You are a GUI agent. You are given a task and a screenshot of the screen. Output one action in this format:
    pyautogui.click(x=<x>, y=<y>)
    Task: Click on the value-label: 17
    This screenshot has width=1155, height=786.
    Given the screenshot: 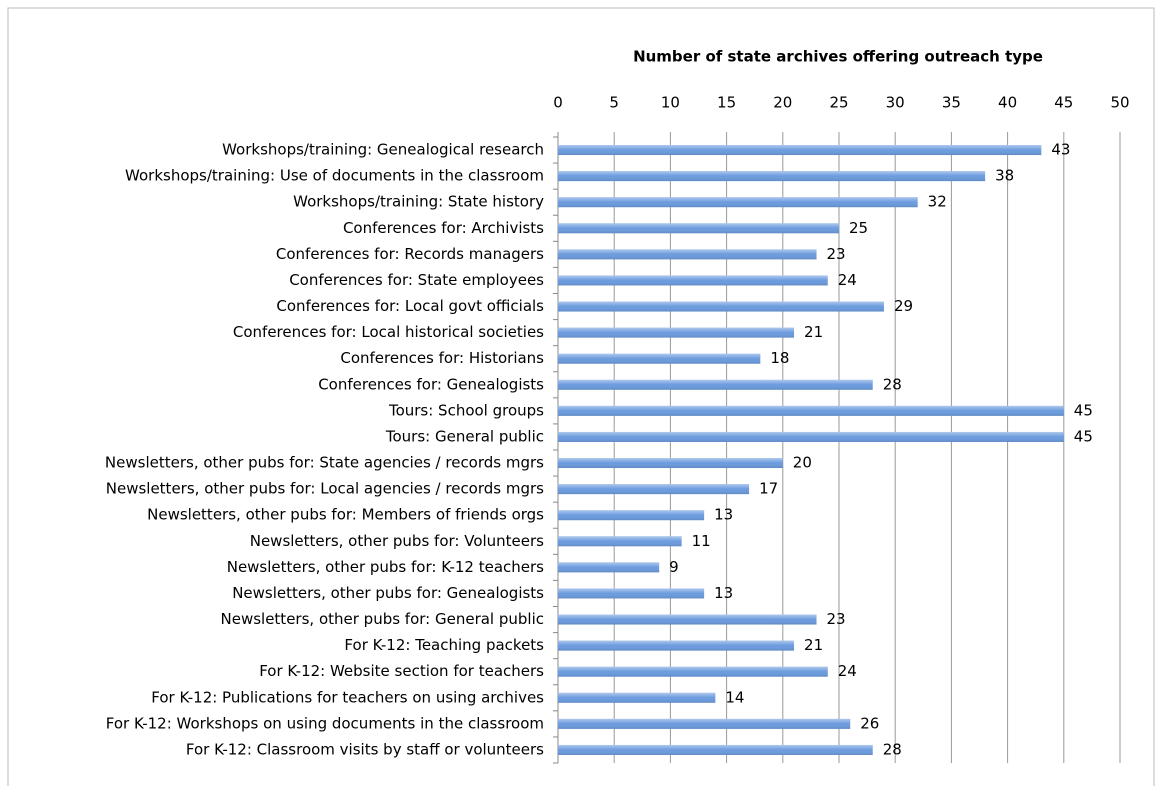 What is the action you would take?
    pyautogui.click(x=768, y=489)
    